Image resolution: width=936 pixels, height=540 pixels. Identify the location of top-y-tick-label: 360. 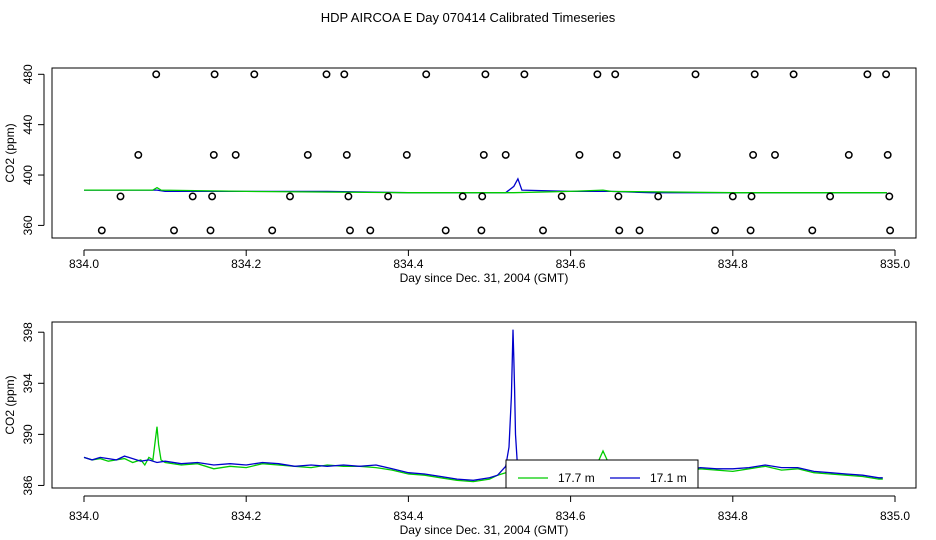
(28, 225).